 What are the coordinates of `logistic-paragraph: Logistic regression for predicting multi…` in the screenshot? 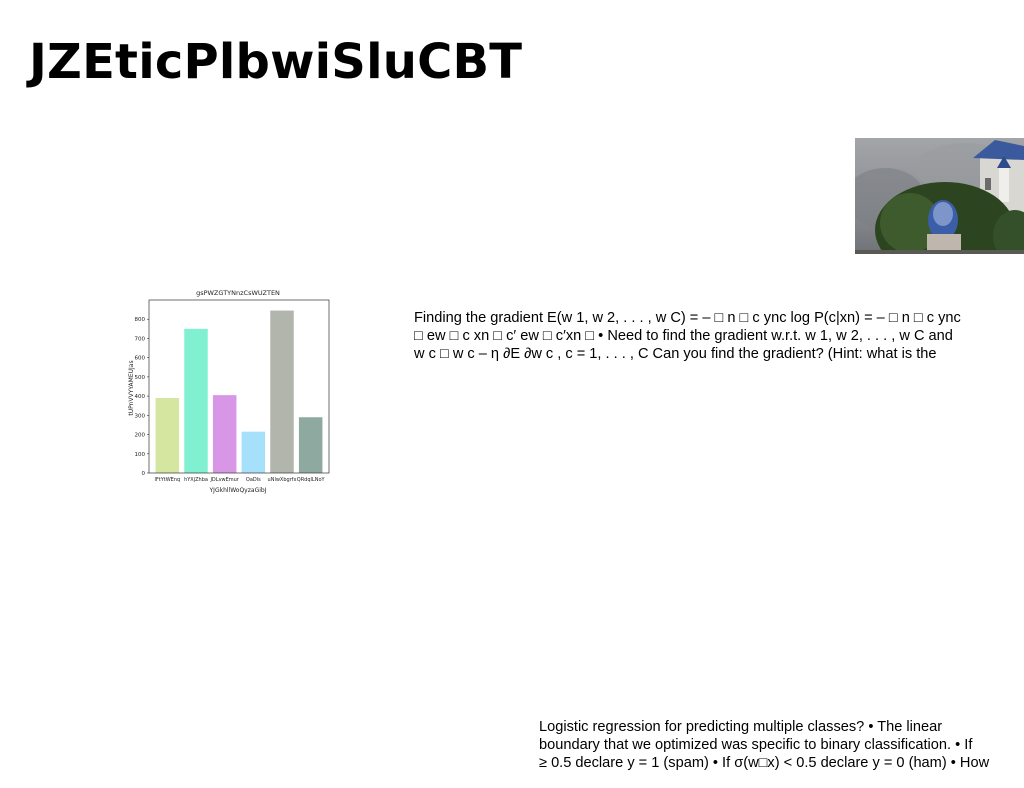 It's located at (781, 745).